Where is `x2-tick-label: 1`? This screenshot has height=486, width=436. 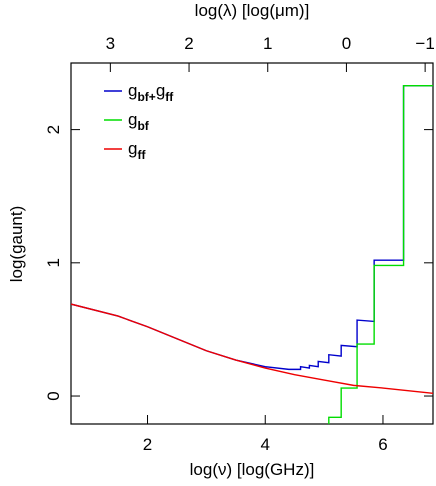
x2-tick-label: 1 is located at coordinates (267, 43).